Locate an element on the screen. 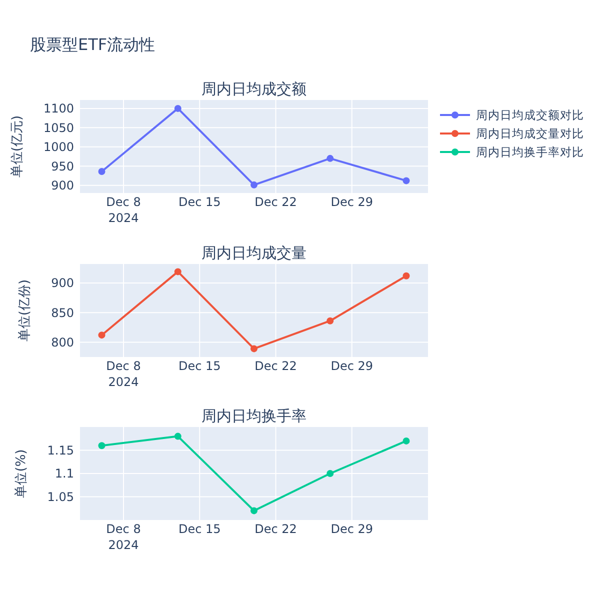 This screenshot has width=600, height=600. y-tick-label: 950 is located at coordinates (62, 166).